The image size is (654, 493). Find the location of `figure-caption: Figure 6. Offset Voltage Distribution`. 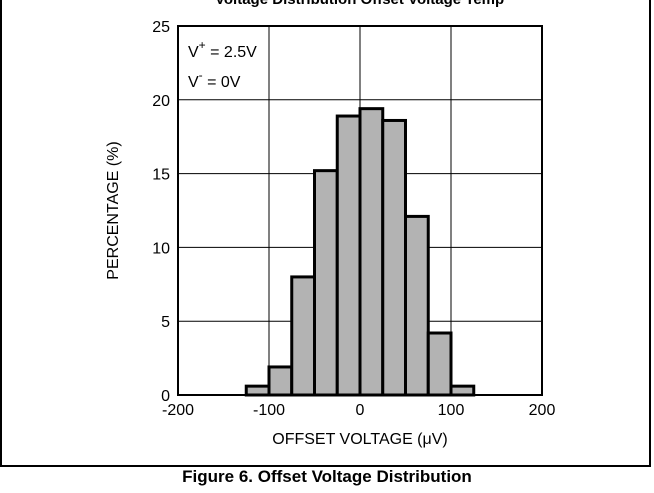

figure-caption: Figure 6. Offset Voltage Distribution is located at coordinates (327, 476).